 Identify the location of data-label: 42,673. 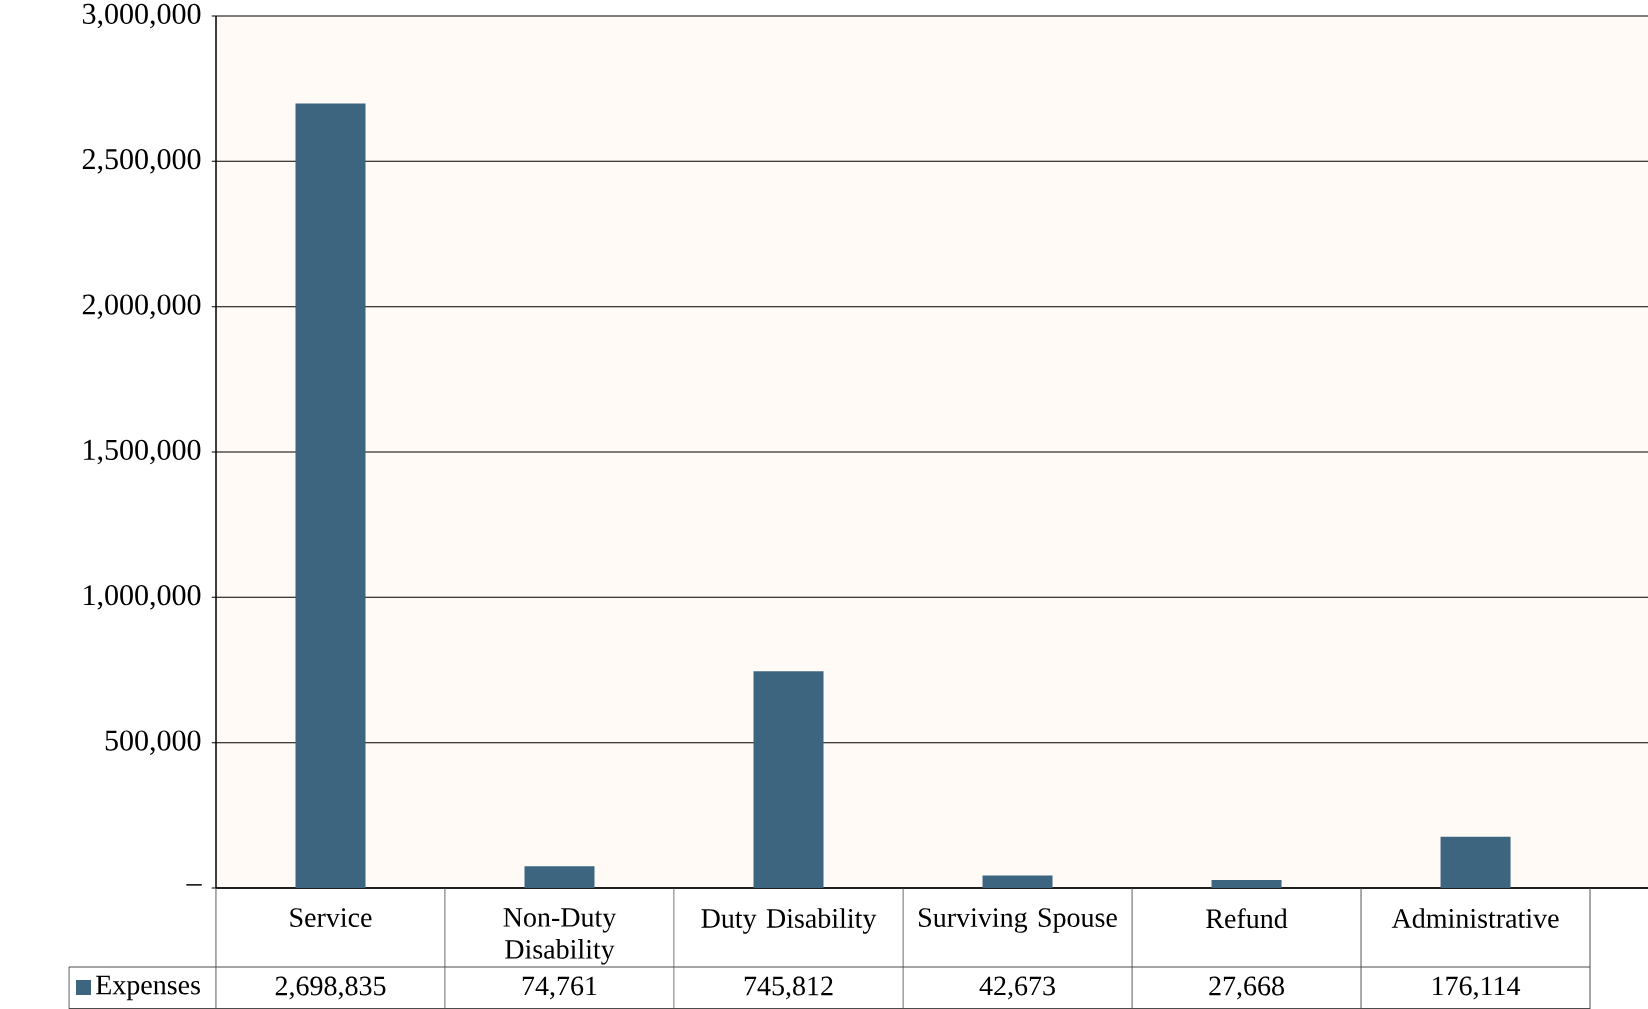
(1017, 988).